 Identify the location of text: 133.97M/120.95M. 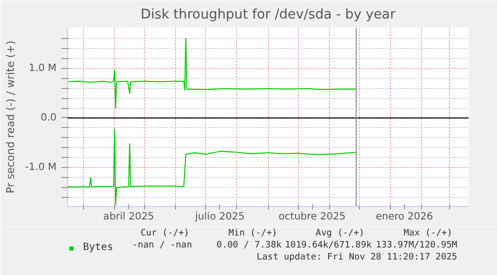
(417, 245).